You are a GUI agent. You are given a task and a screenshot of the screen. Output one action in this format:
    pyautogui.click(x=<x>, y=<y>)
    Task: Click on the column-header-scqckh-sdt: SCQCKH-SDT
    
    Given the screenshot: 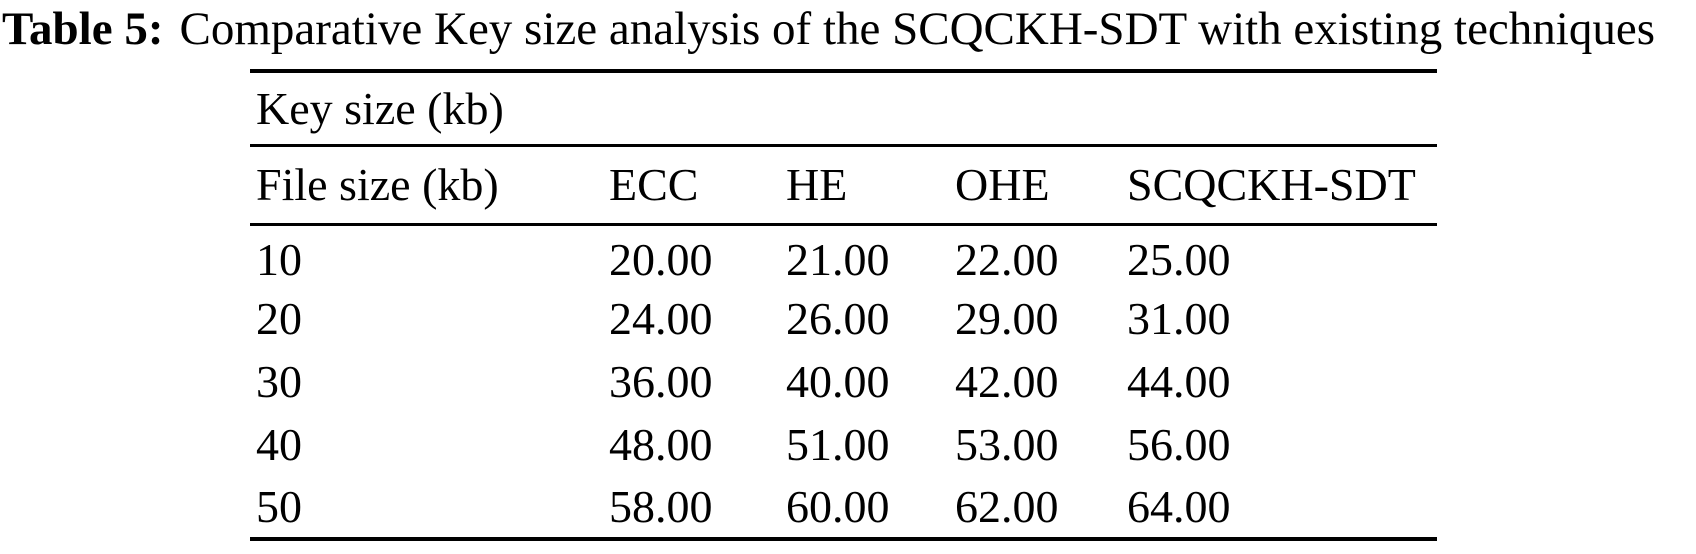 What is the action you would take?
    pyautogui.click(x=1279, y=185)
    